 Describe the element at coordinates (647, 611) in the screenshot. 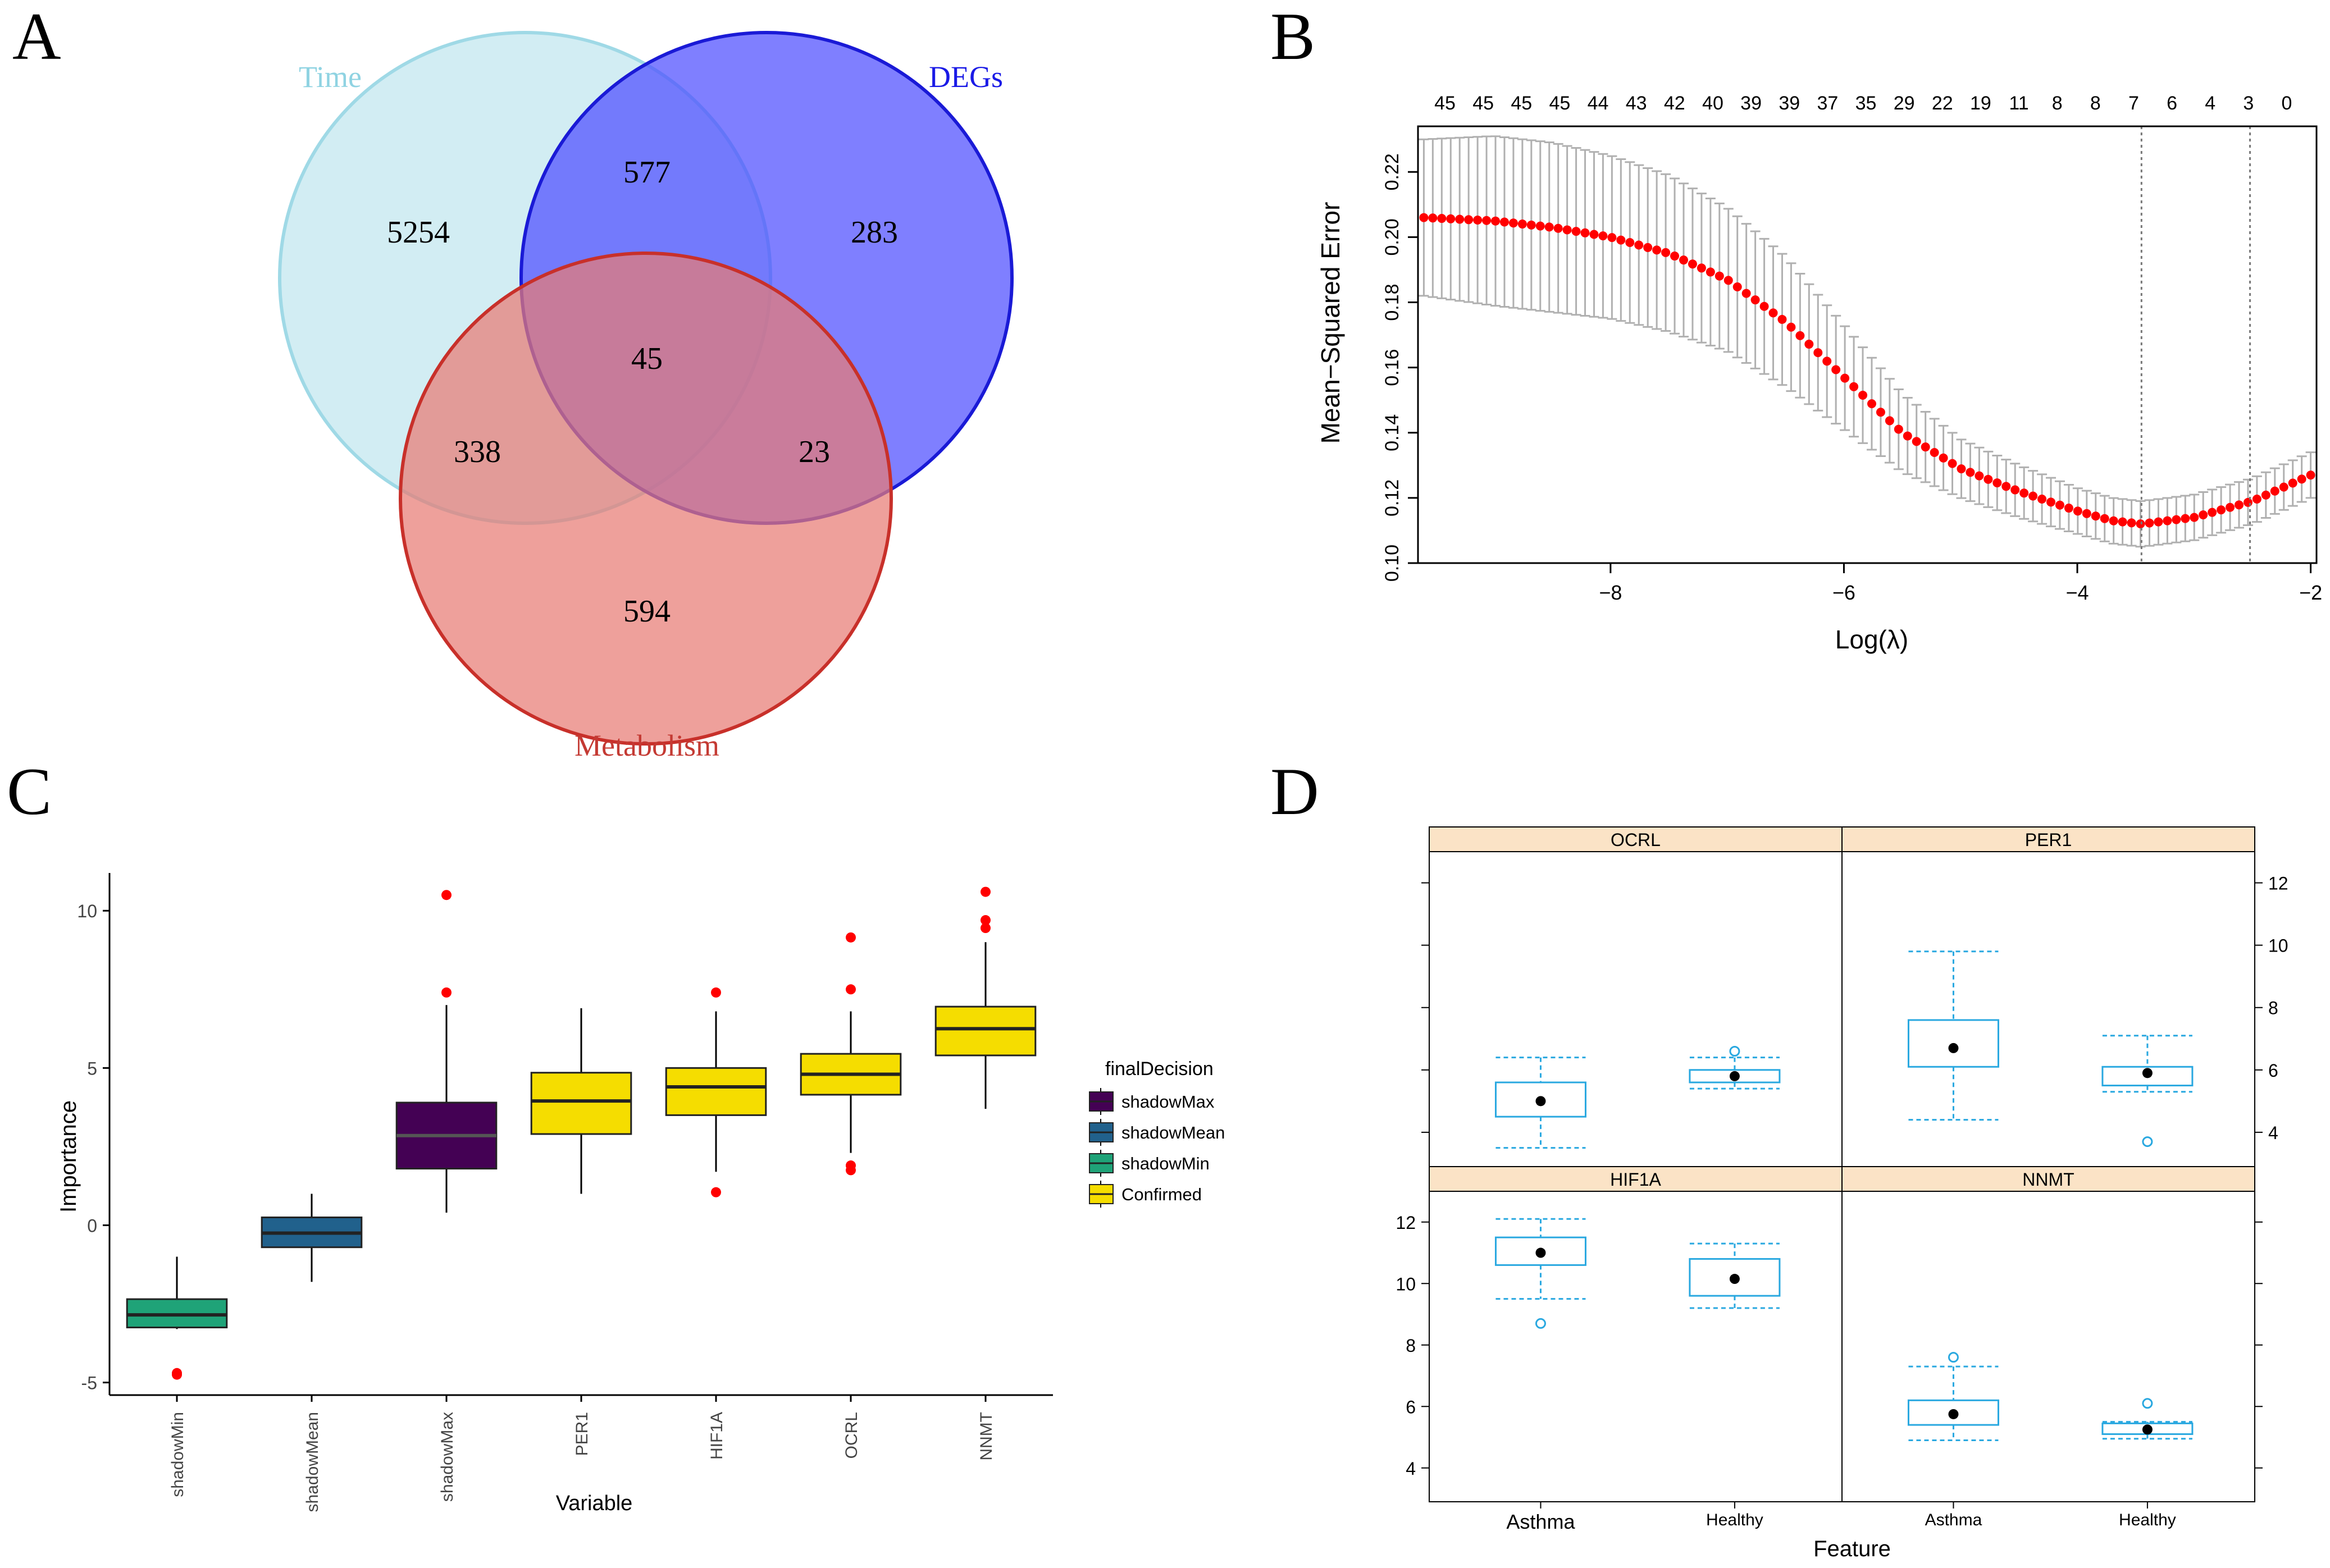

I see `venn-count-metabolism-only: 594` at that location.